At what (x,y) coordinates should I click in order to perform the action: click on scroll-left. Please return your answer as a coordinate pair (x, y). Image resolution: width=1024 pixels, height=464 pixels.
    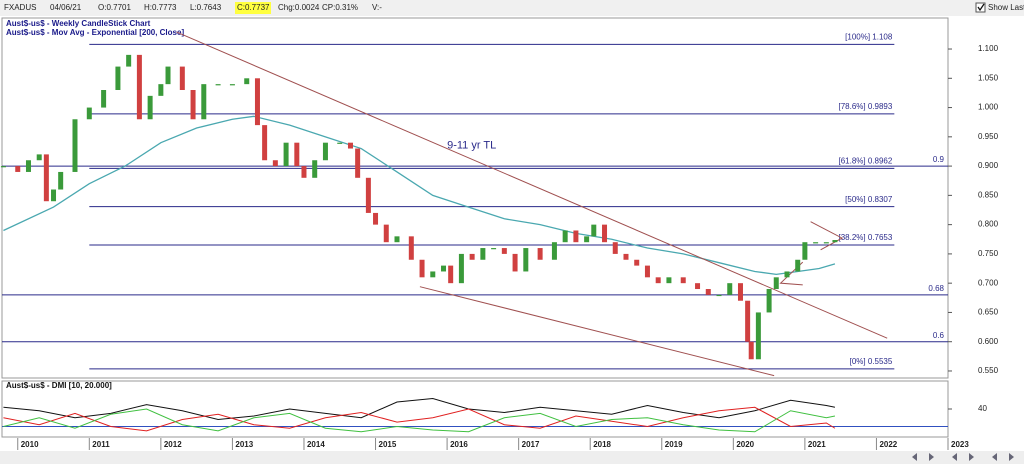
    Looking at the image, I should click on (914, 457).